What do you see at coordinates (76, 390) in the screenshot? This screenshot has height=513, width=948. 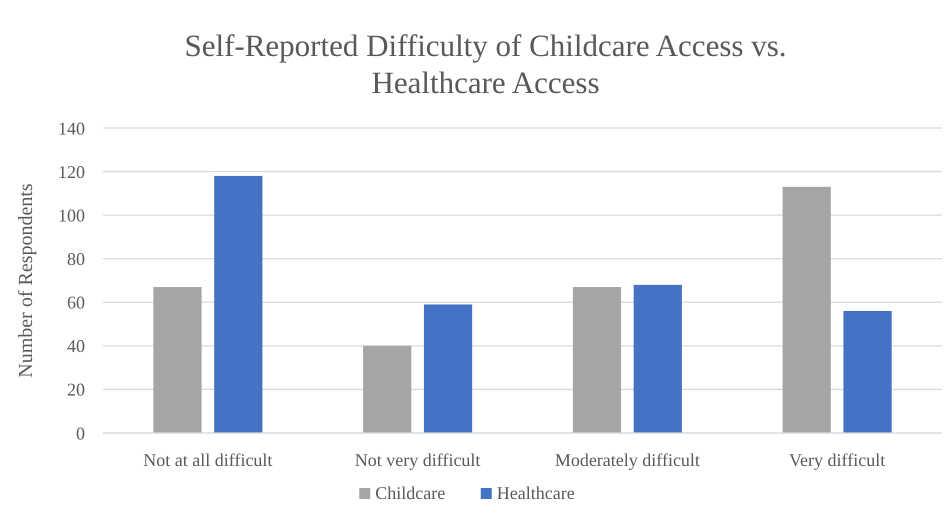 I see `y-tick-label: 20` at bounding box center [76, 390].